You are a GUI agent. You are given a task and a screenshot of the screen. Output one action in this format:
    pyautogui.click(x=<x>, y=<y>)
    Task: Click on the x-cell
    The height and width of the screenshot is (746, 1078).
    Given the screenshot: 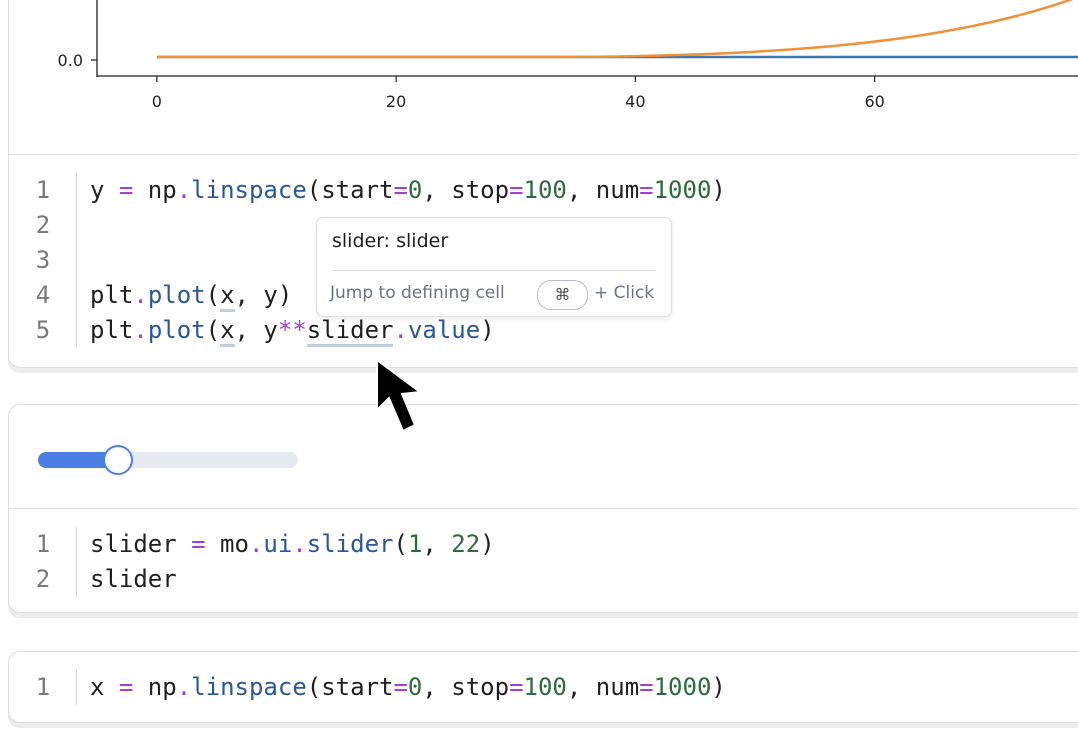 What is the action you would take?
    pyautogui.click(x=543, y=687)
    